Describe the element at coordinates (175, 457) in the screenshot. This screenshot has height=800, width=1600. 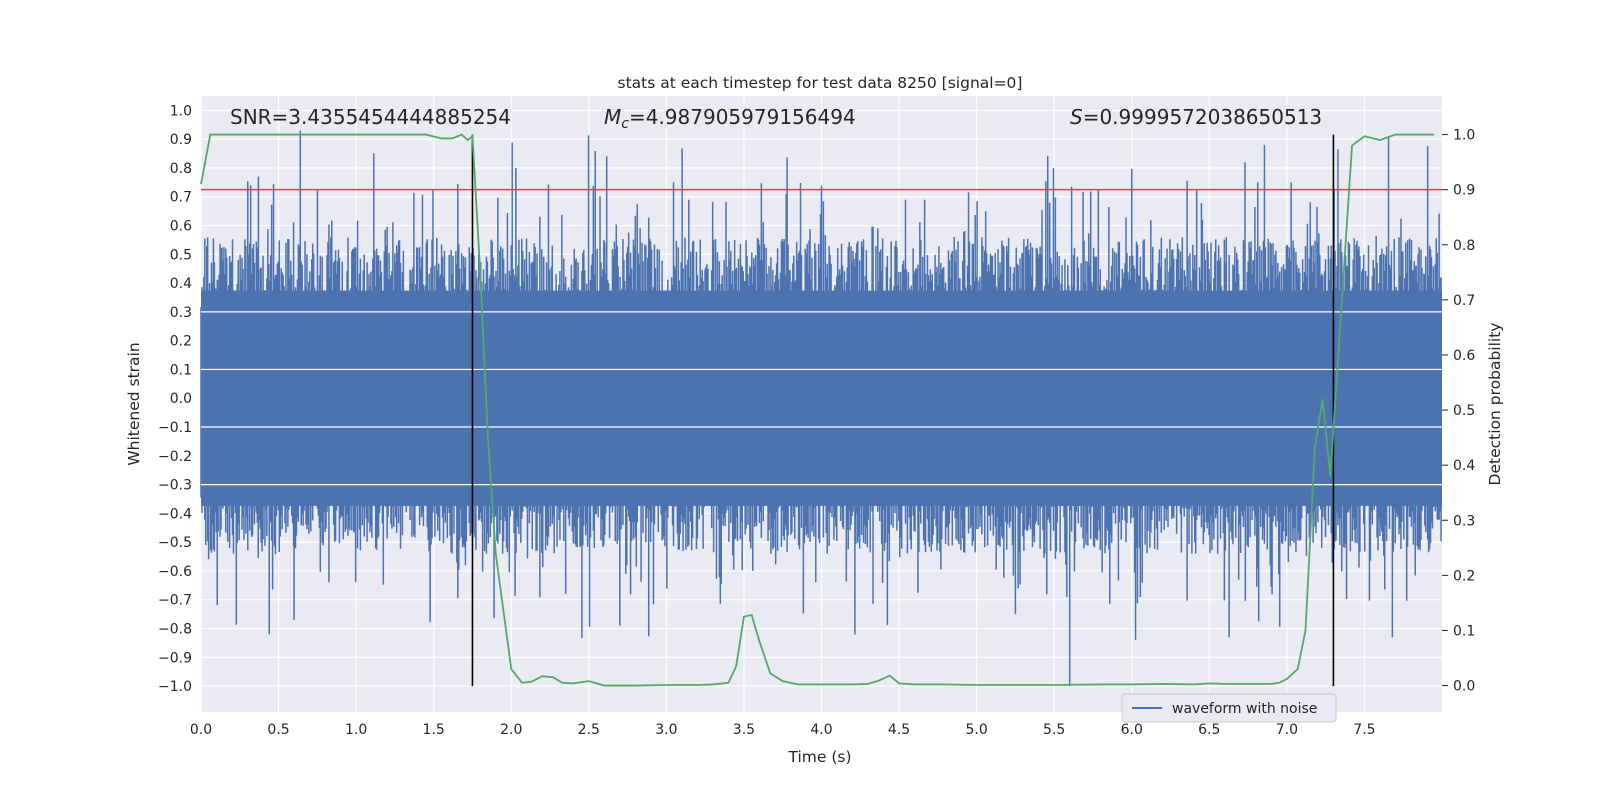
I see `y-tick-label: −0.2` at that location.